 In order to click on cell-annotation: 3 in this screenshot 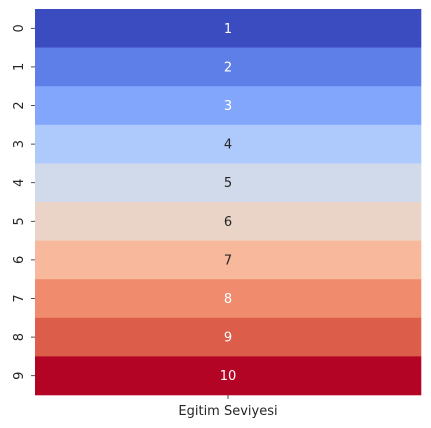, I will do `click(228, 106)`.